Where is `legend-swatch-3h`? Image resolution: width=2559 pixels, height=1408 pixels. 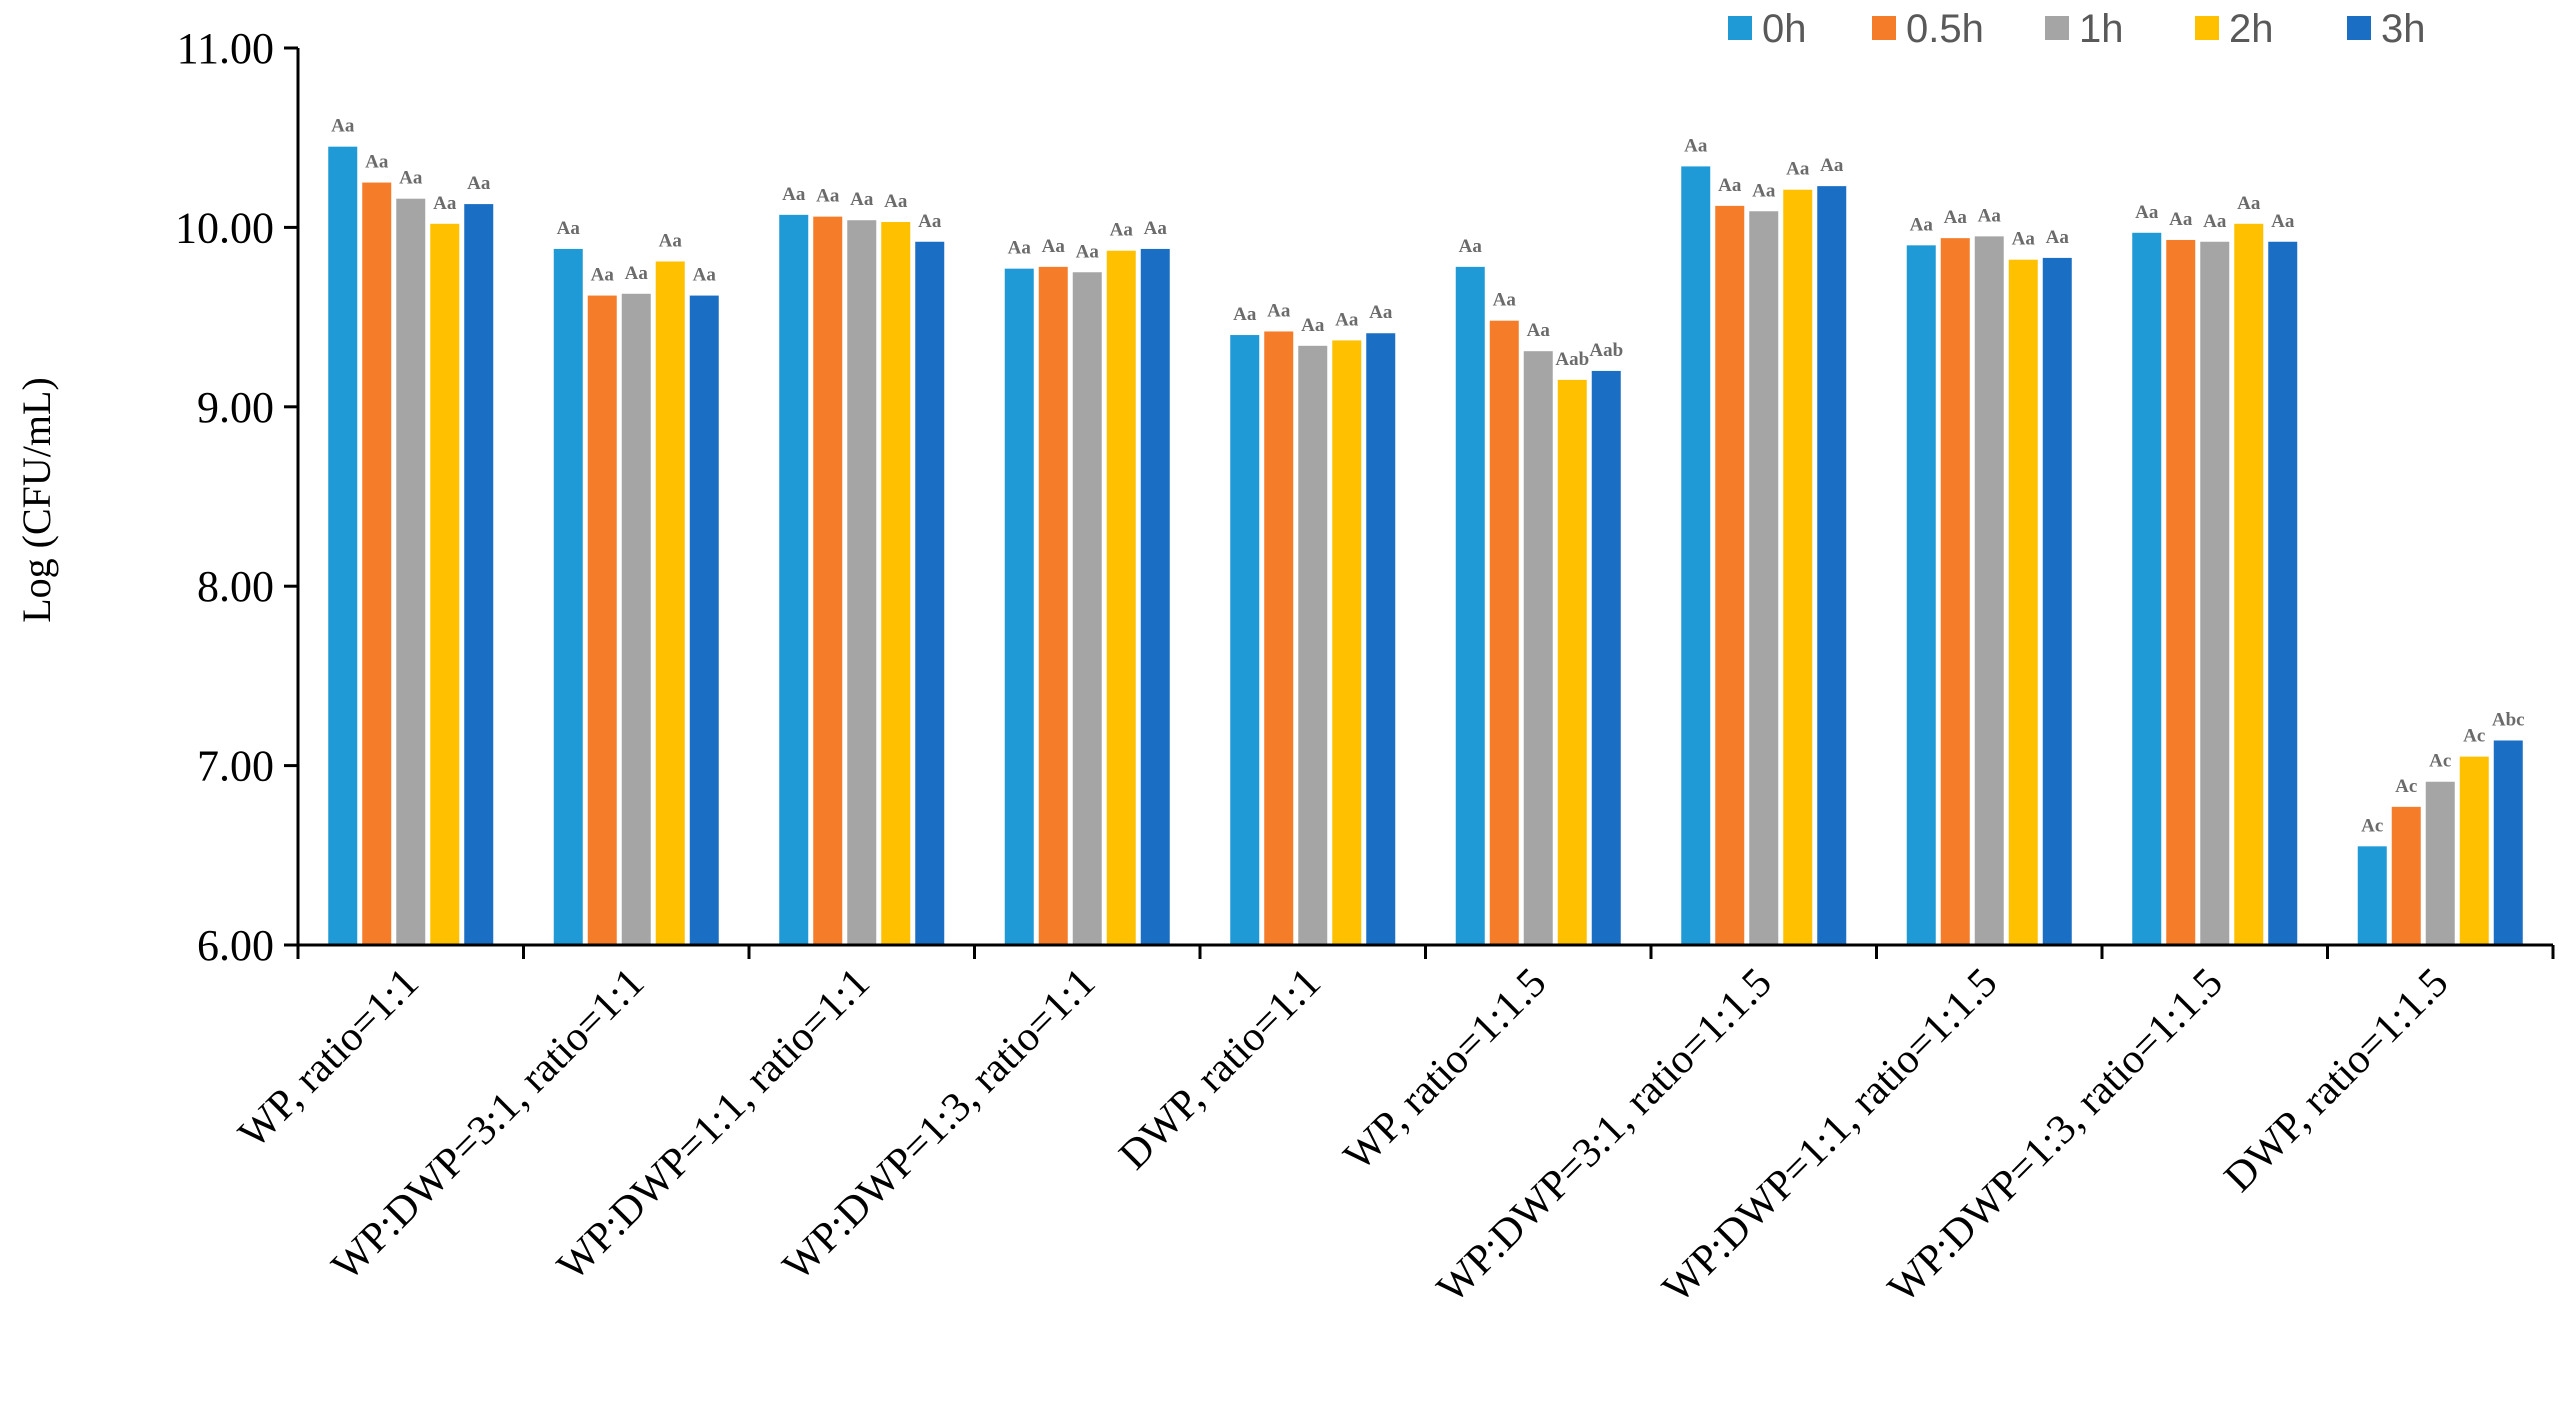
legend-swatch-3h is located at coordinates (2359, 28).